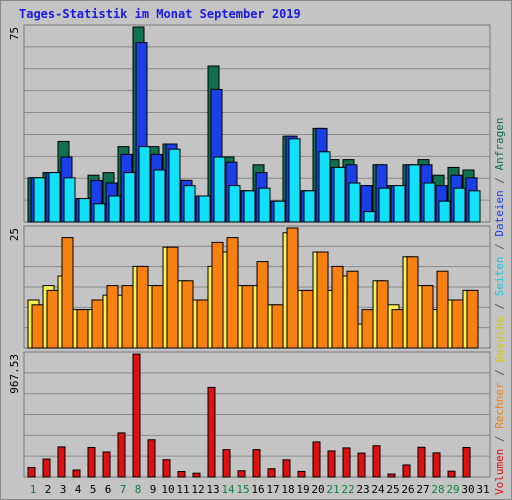 This screenshot has width=512, height=500. Describe the element at coordinates (467, 489) in the screenshot. I see `x-tick-label: 30` at that location.